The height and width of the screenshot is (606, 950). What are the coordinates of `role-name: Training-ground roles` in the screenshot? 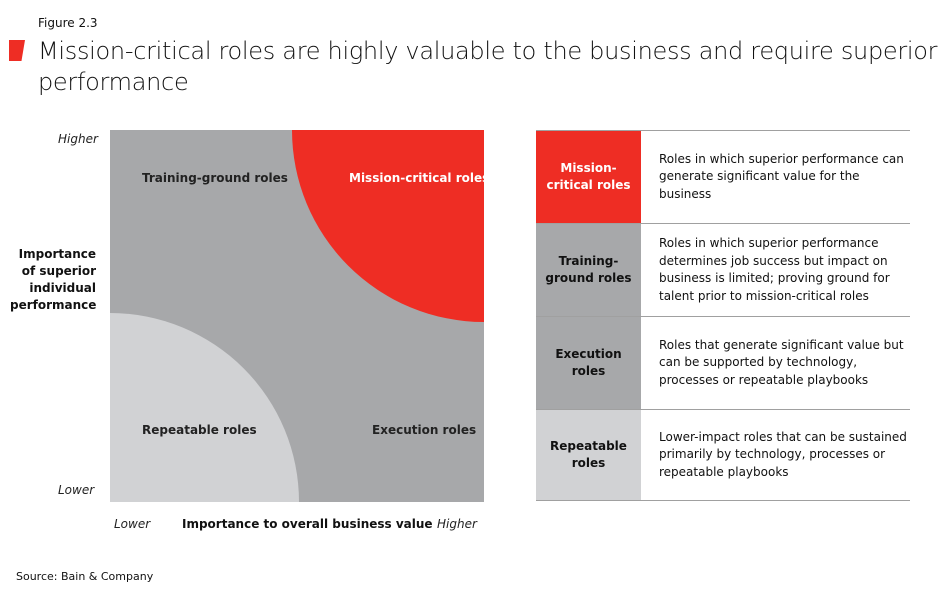 It's located at (588, 270).